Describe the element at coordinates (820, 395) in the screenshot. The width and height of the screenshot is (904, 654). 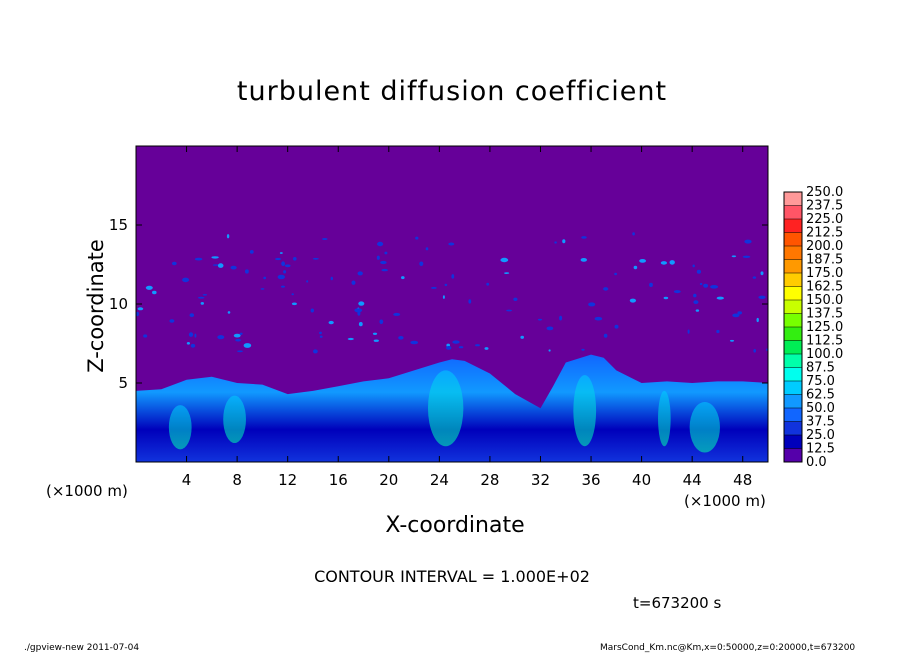
I see `colorbar-label: 62.5` at that location.